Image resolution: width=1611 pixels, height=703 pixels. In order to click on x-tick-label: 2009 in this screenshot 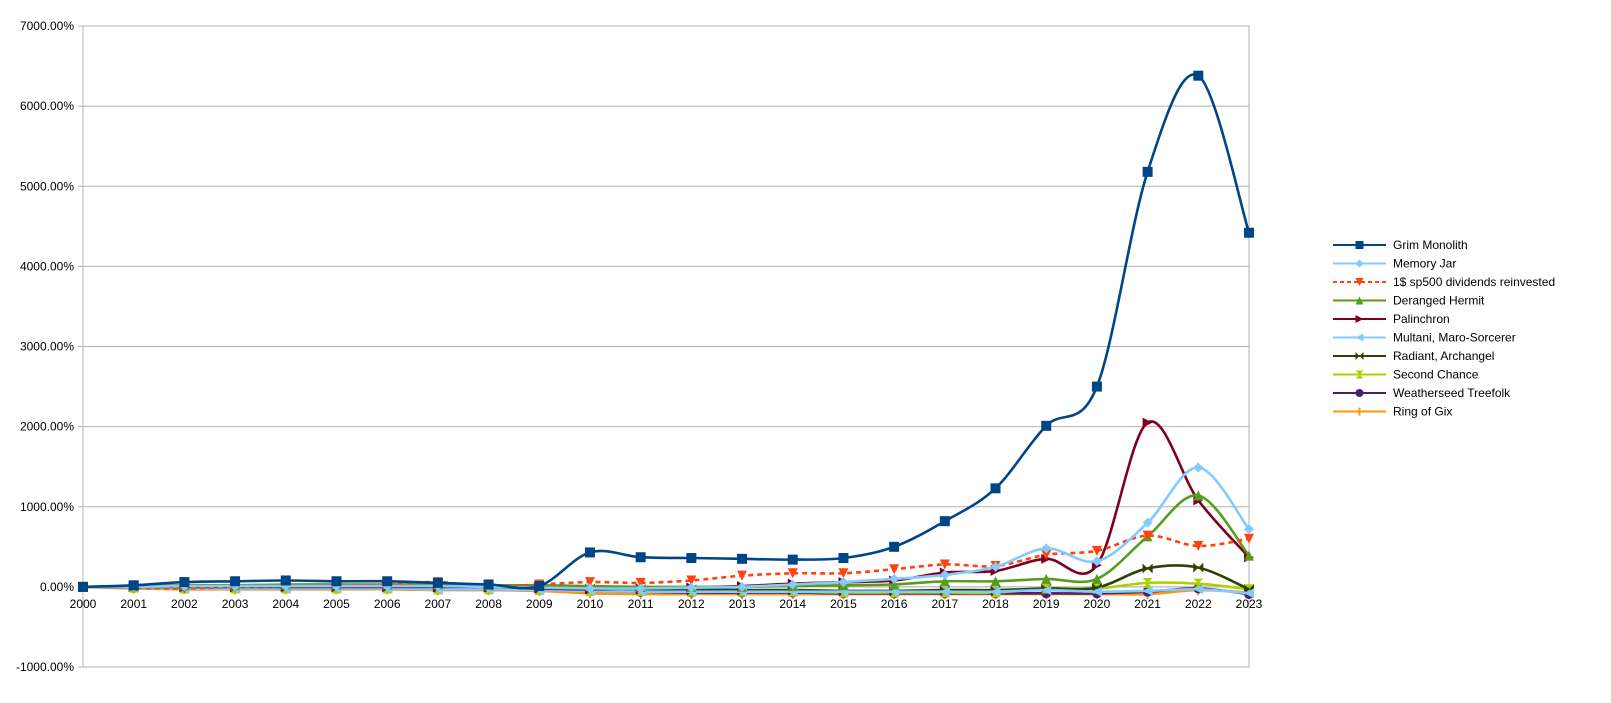, I will do `click(539, 604)`.